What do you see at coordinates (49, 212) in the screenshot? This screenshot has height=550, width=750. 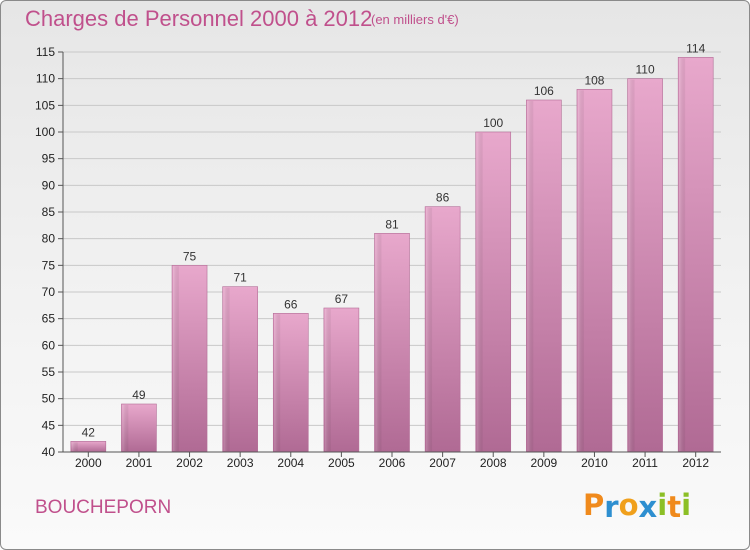 I see `y-tick-label: 85` at bounding box center [49, 212].